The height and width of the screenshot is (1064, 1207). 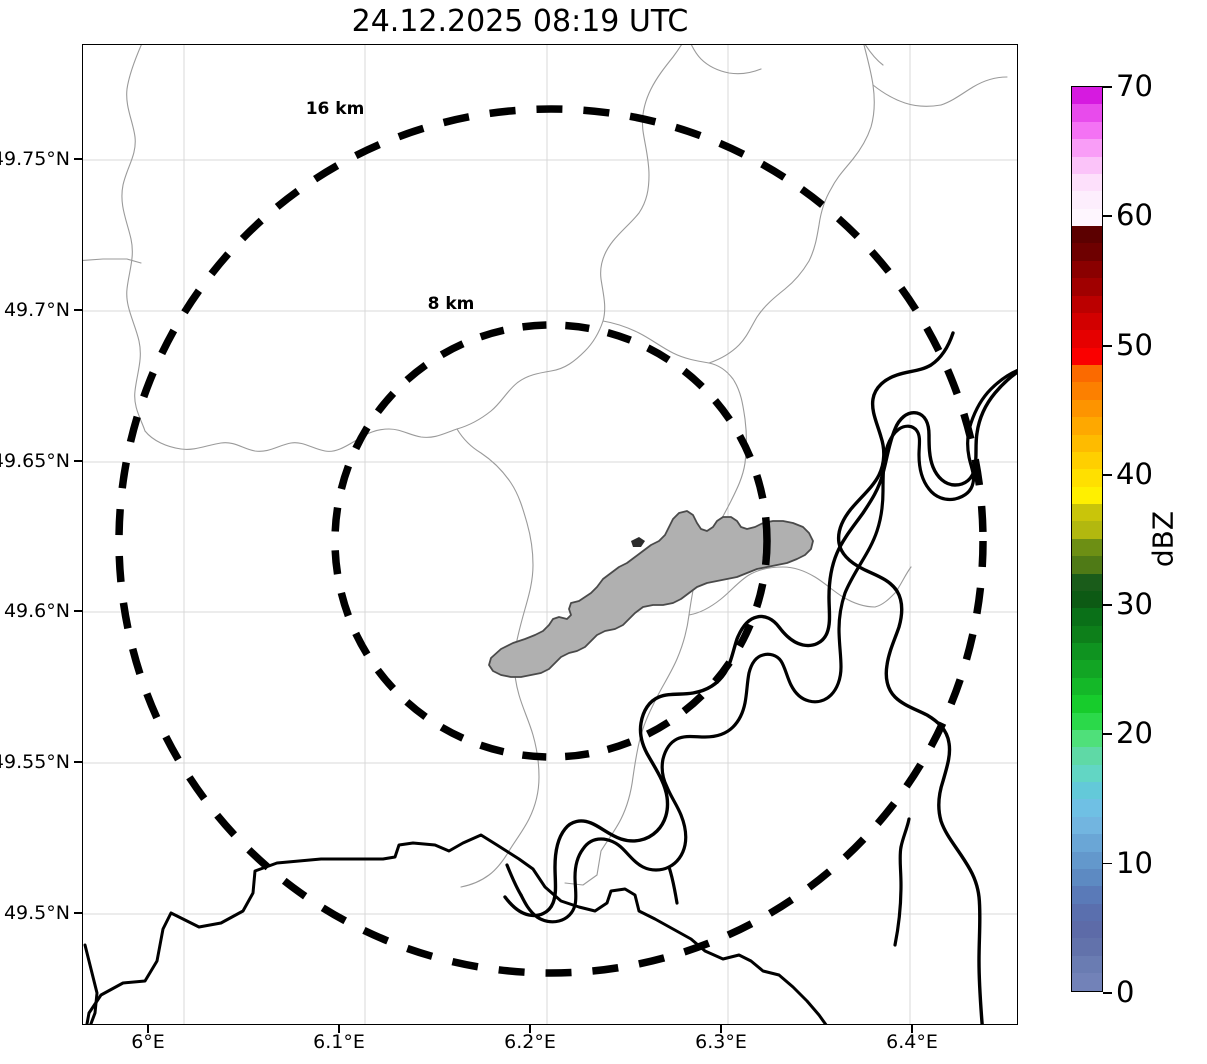 What do you see at coordinates (36, 611) in the screenshot?
I see `ytick-label: 49.6°N` at bounding box center [36, 611].